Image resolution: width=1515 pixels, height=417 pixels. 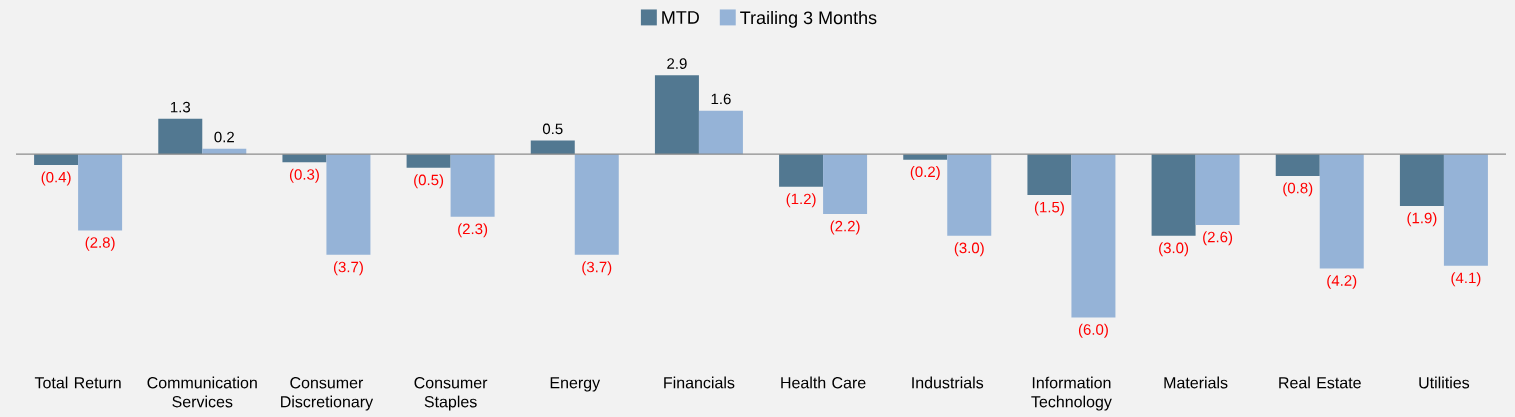 I want to click on data-label: 0.2, so click(x=224, y=137).